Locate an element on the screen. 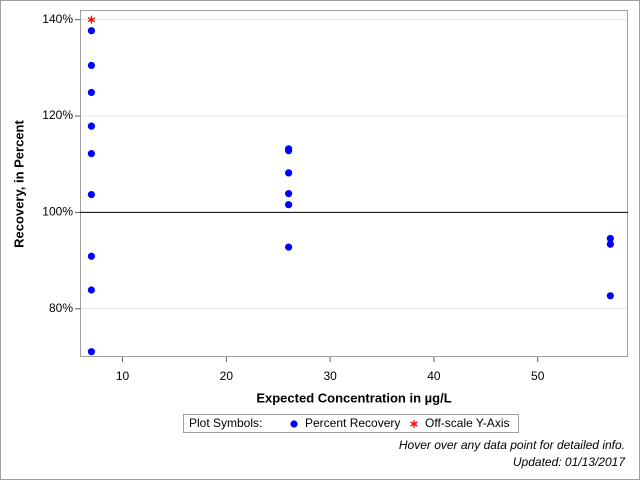 The image size is (640, 480). x-tick-label: 10 is located at coordinates (123, 376).